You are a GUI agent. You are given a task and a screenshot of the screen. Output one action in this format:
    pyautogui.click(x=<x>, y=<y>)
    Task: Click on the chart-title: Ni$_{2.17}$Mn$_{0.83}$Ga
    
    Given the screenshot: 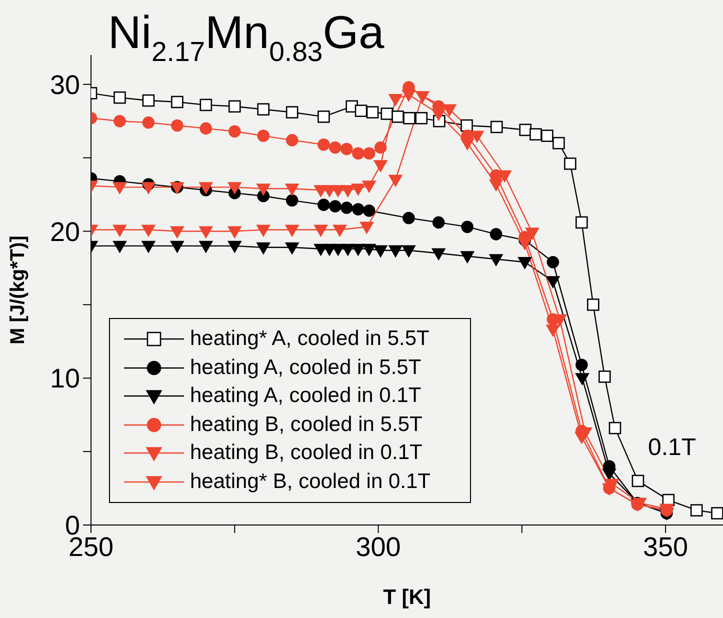 What is the action you would take?
    pyautogui.click(x=246, y=36)
    